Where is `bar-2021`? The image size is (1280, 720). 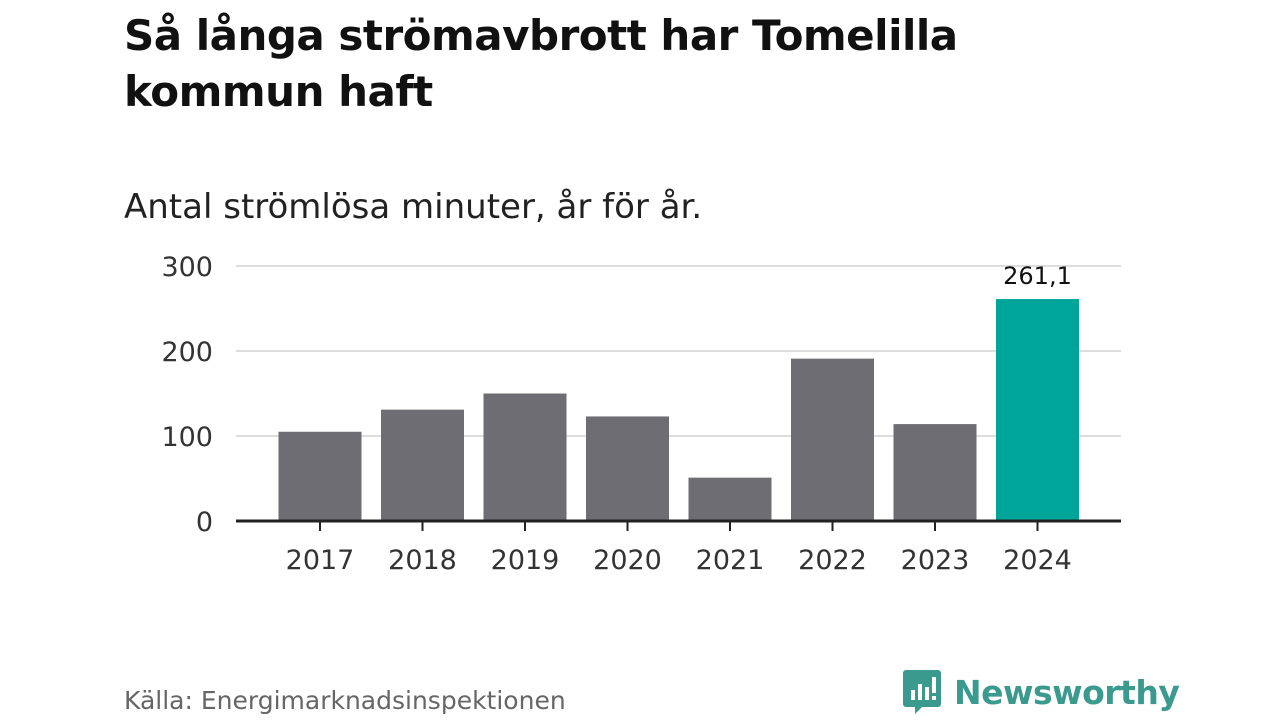 bar-2021 is located at coordinates (730, 499).